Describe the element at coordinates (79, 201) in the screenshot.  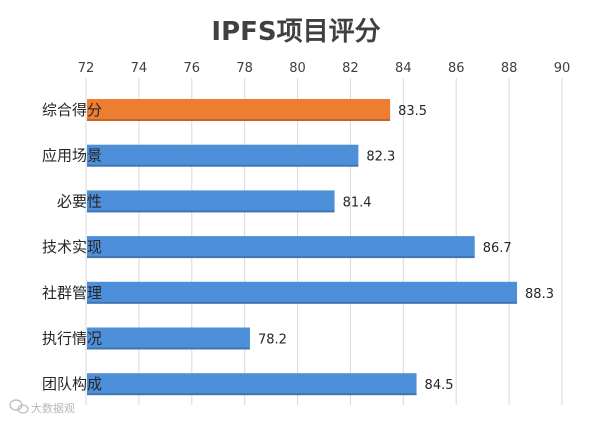
I see `category-label: 必要性` at that location.